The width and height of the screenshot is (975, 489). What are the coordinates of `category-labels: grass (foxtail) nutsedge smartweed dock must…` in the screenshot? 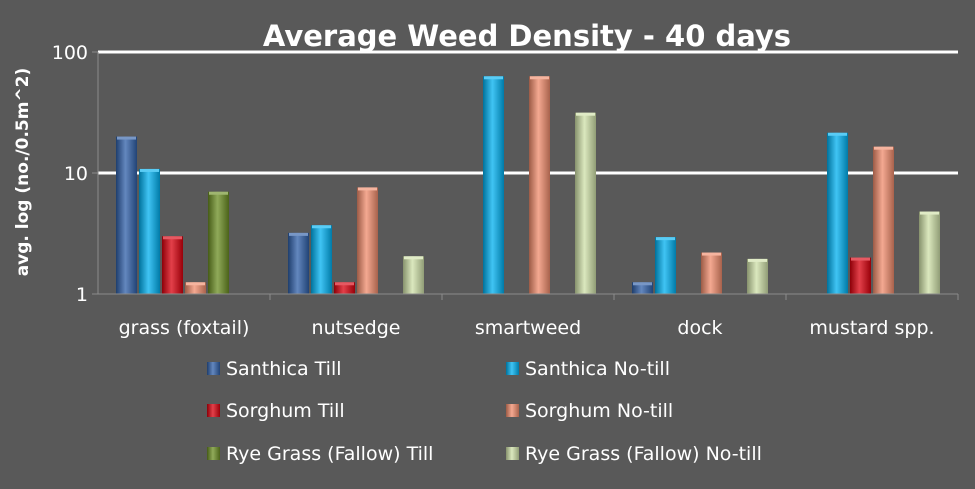 It's located at (527, 328).